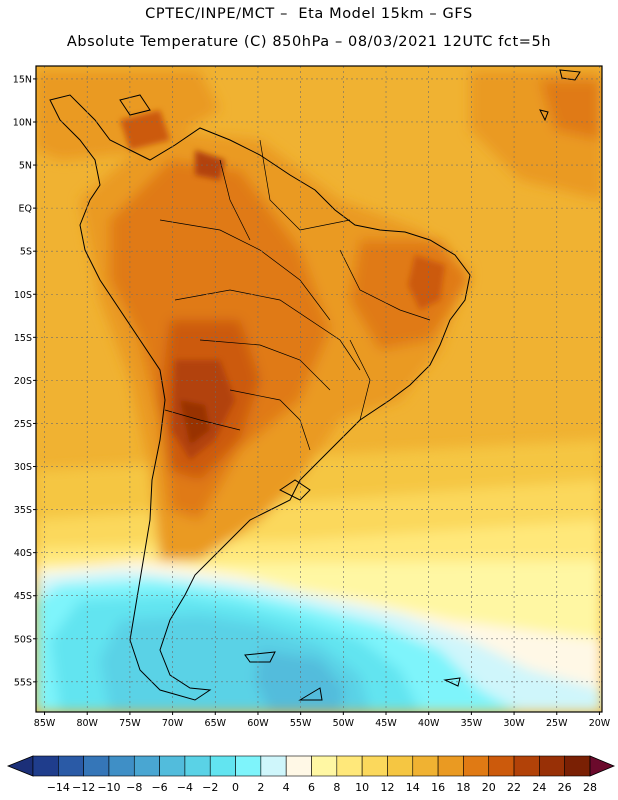 This screenshot has height=800, width=618. Describe the element at coordinates (387, 787) in the screenshot. I see `colorbar-label: 12` at that location.